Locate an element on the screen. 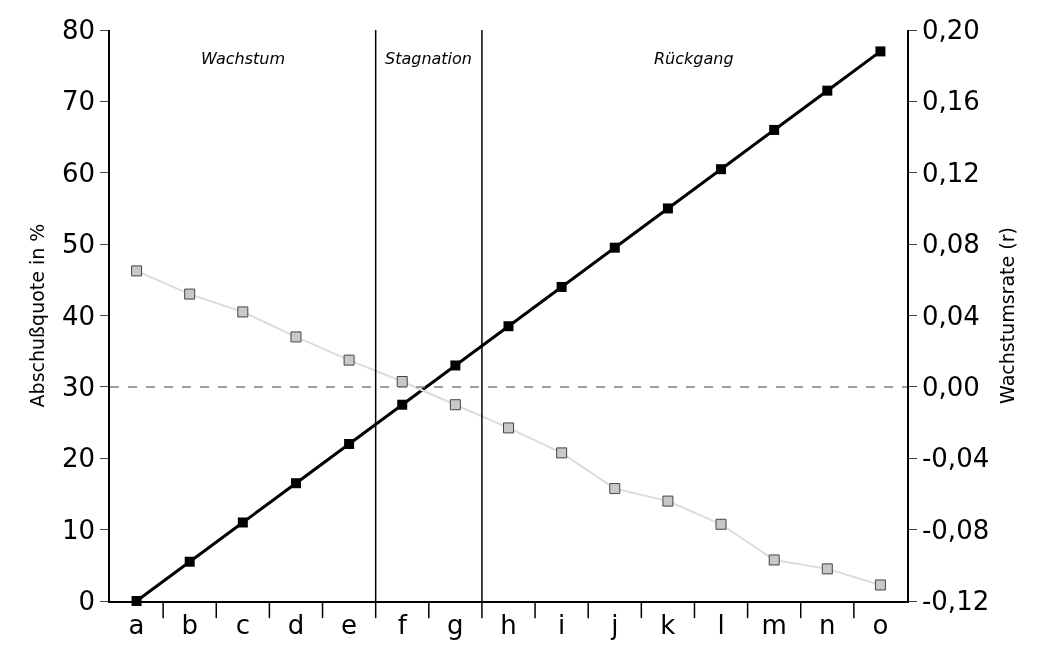 The width and height of the screenshot is (1047, 646). x-tick-label: c is located at coordinates (242, 624).